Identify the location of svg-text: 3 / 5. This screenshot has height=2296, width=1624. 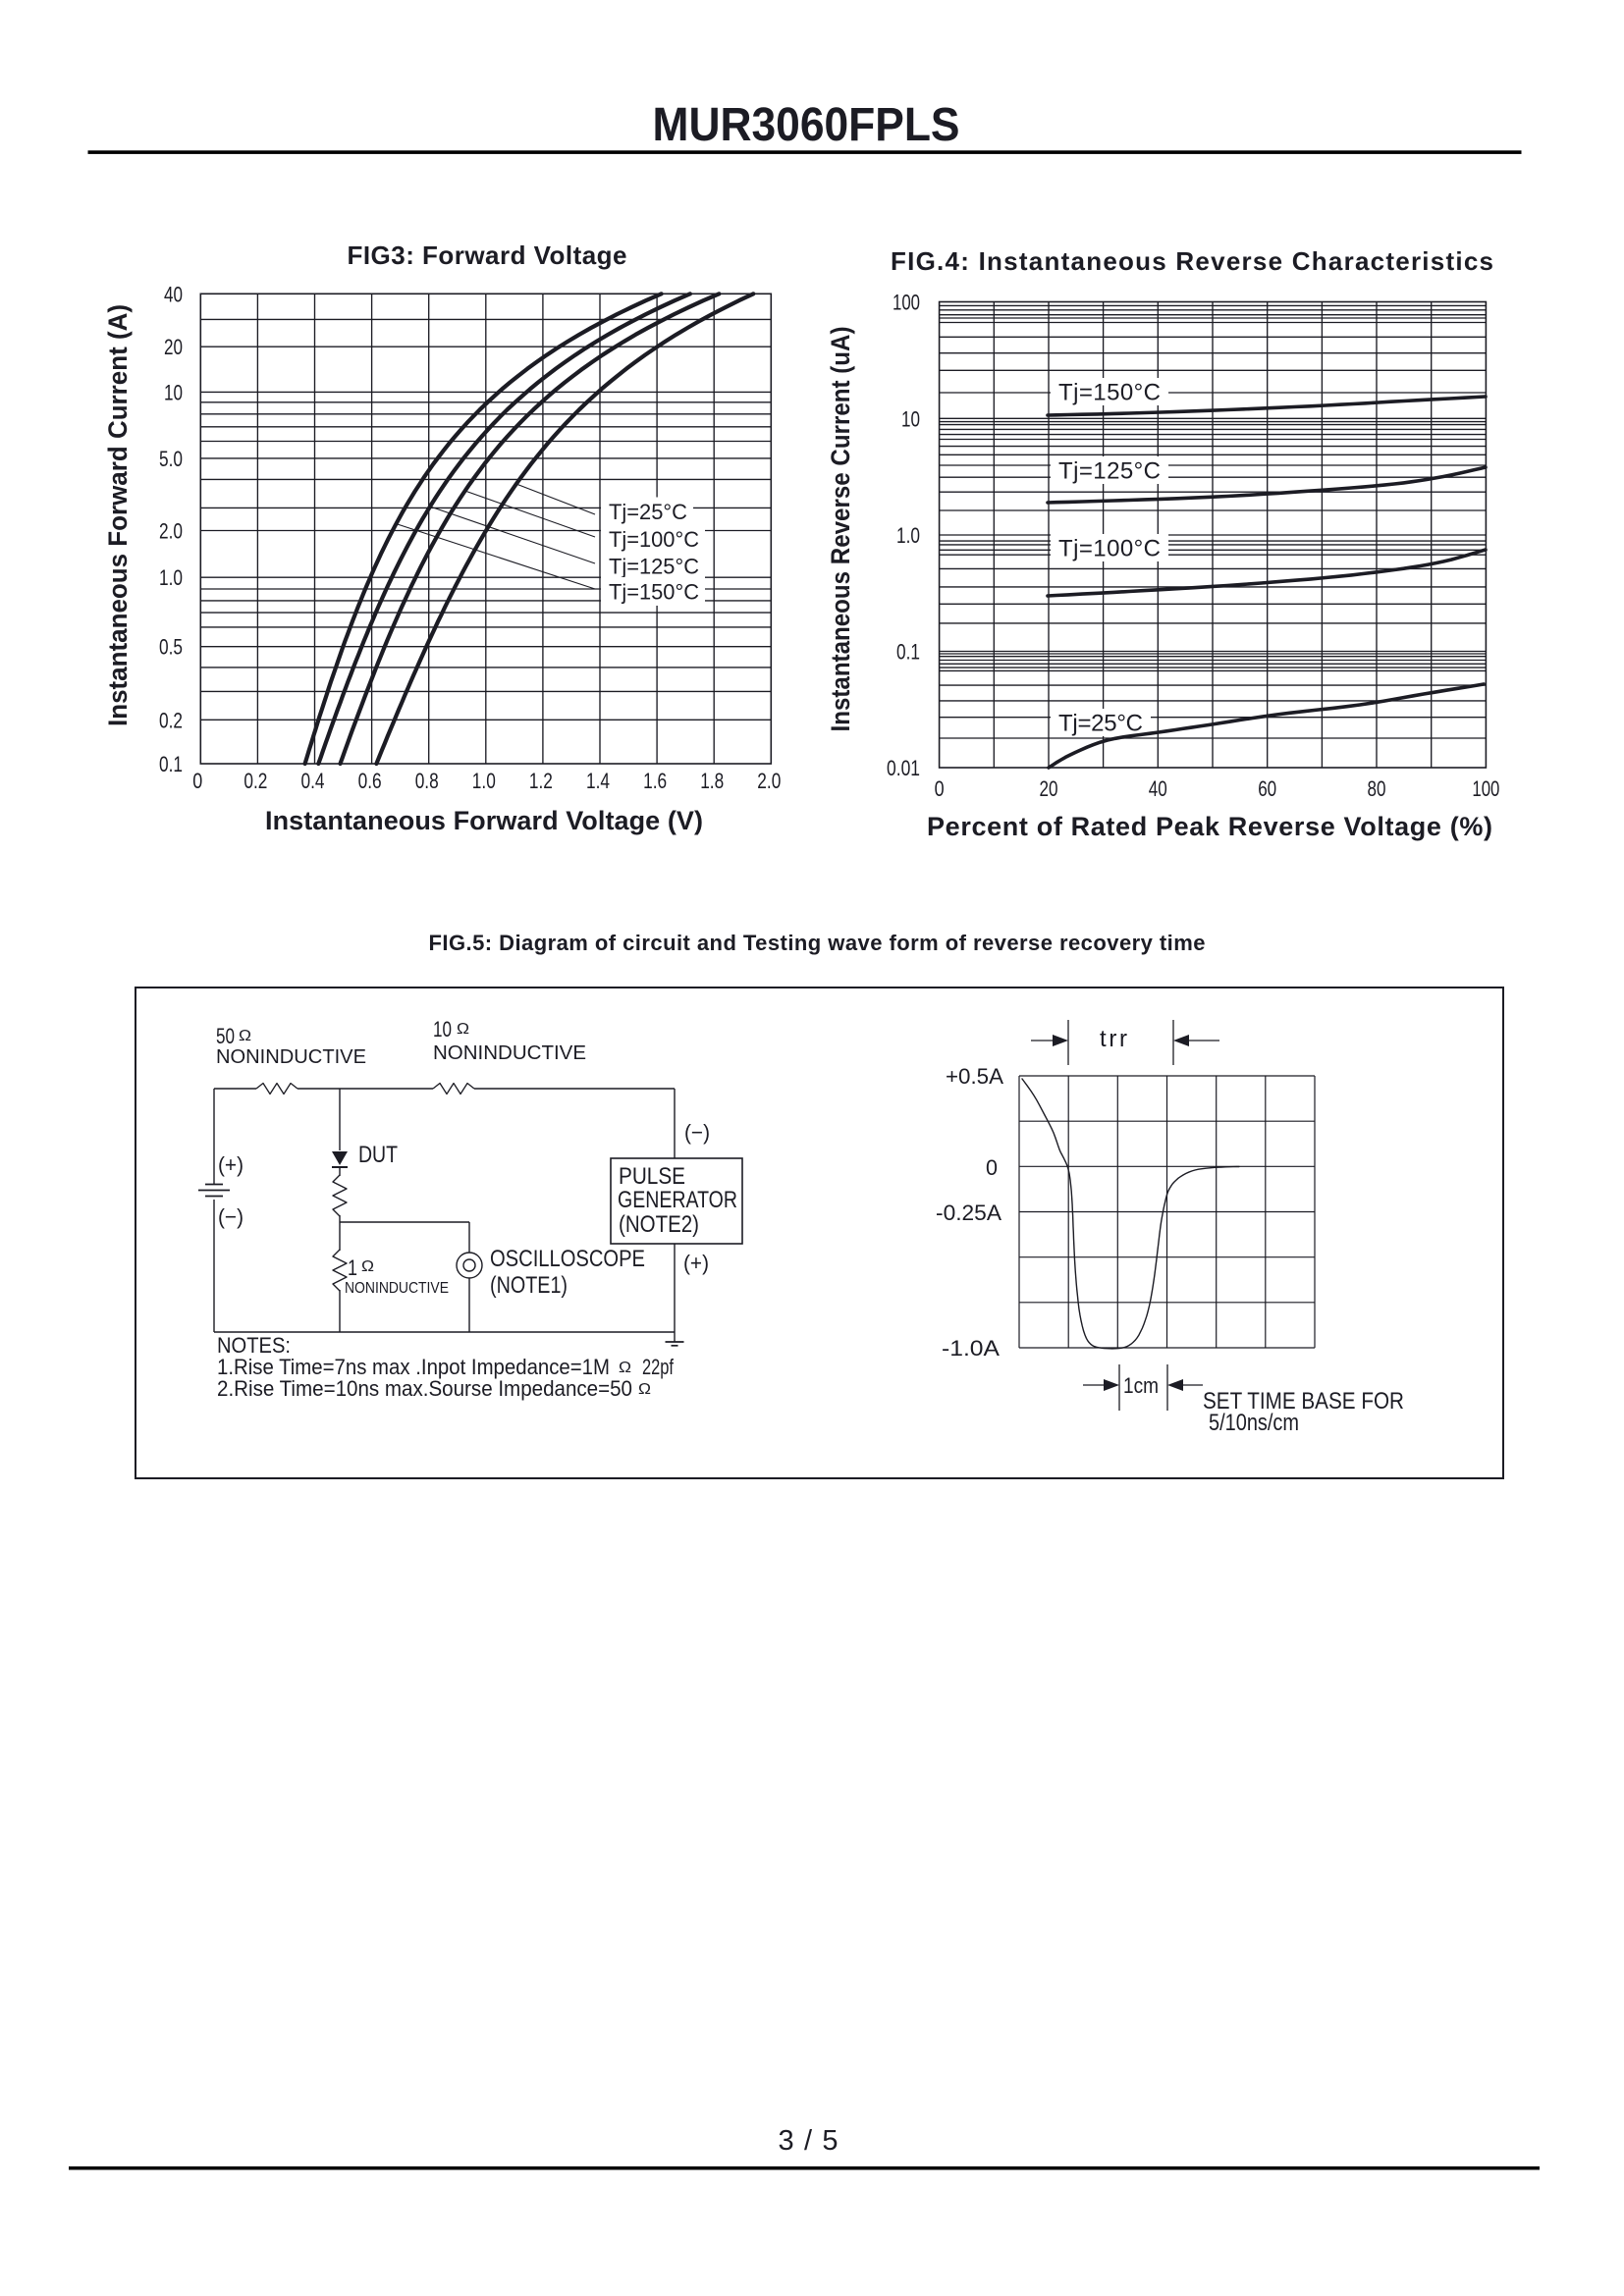
(809, 2141).